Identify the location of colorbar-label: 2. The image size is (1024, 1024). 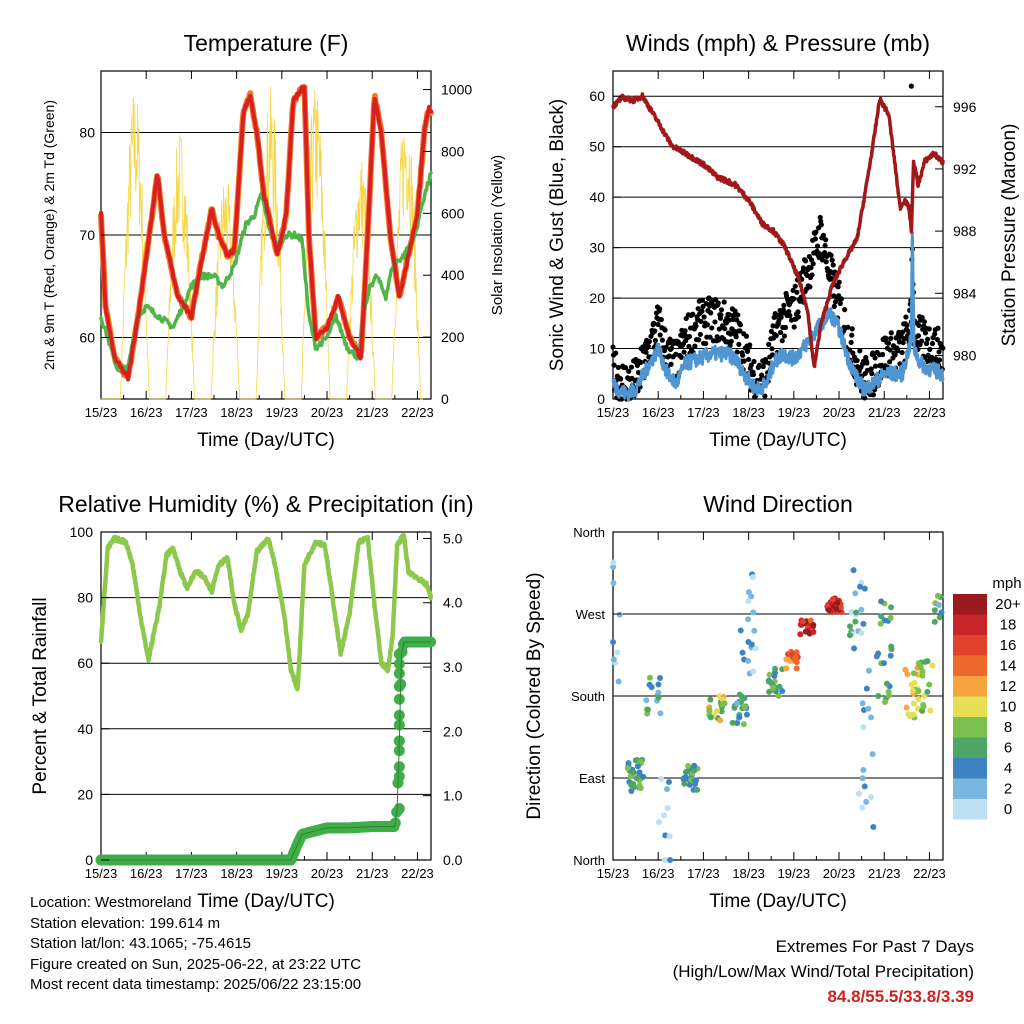
(1008, 789).